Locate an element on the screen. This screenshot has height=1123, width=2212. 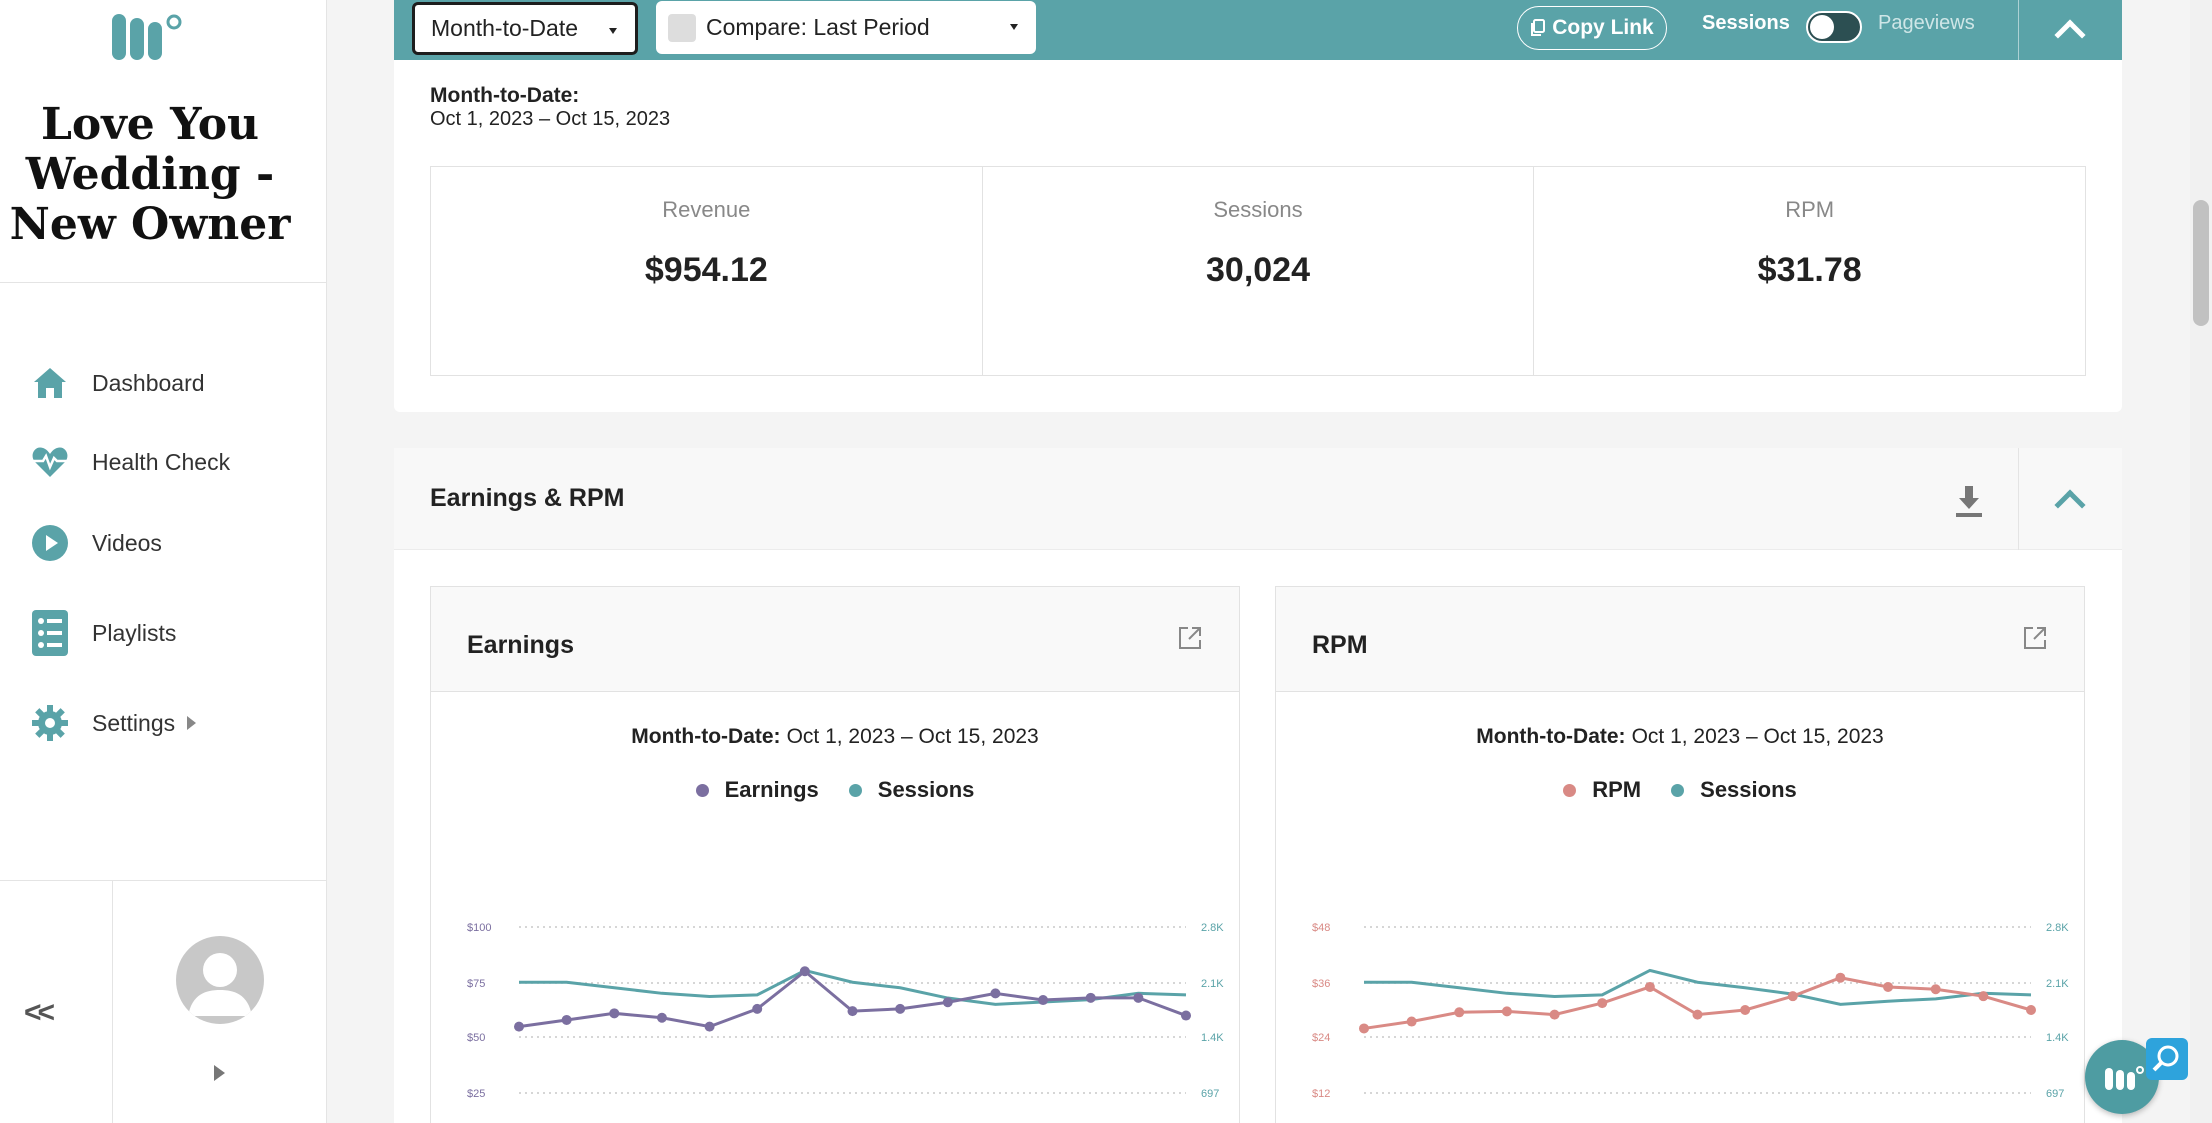
chart-period-label: Month-to-Date: is located at coordinates (1551, 736).